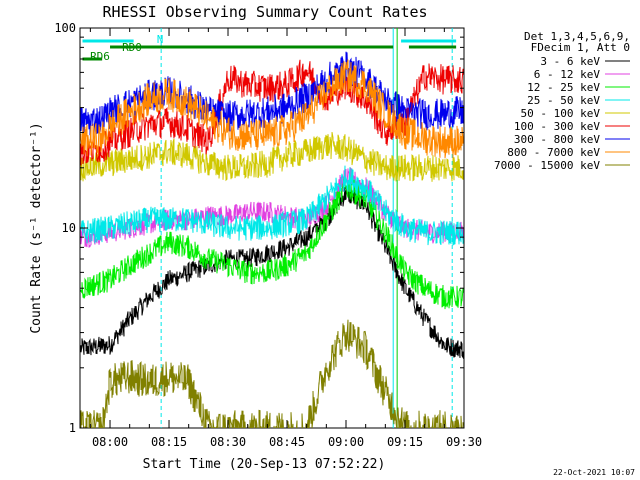  What do you see at coordinates (269, 48) in the screenshot?
I see `state-bars: N RD0 RD6` at bounding box center [269, 48].